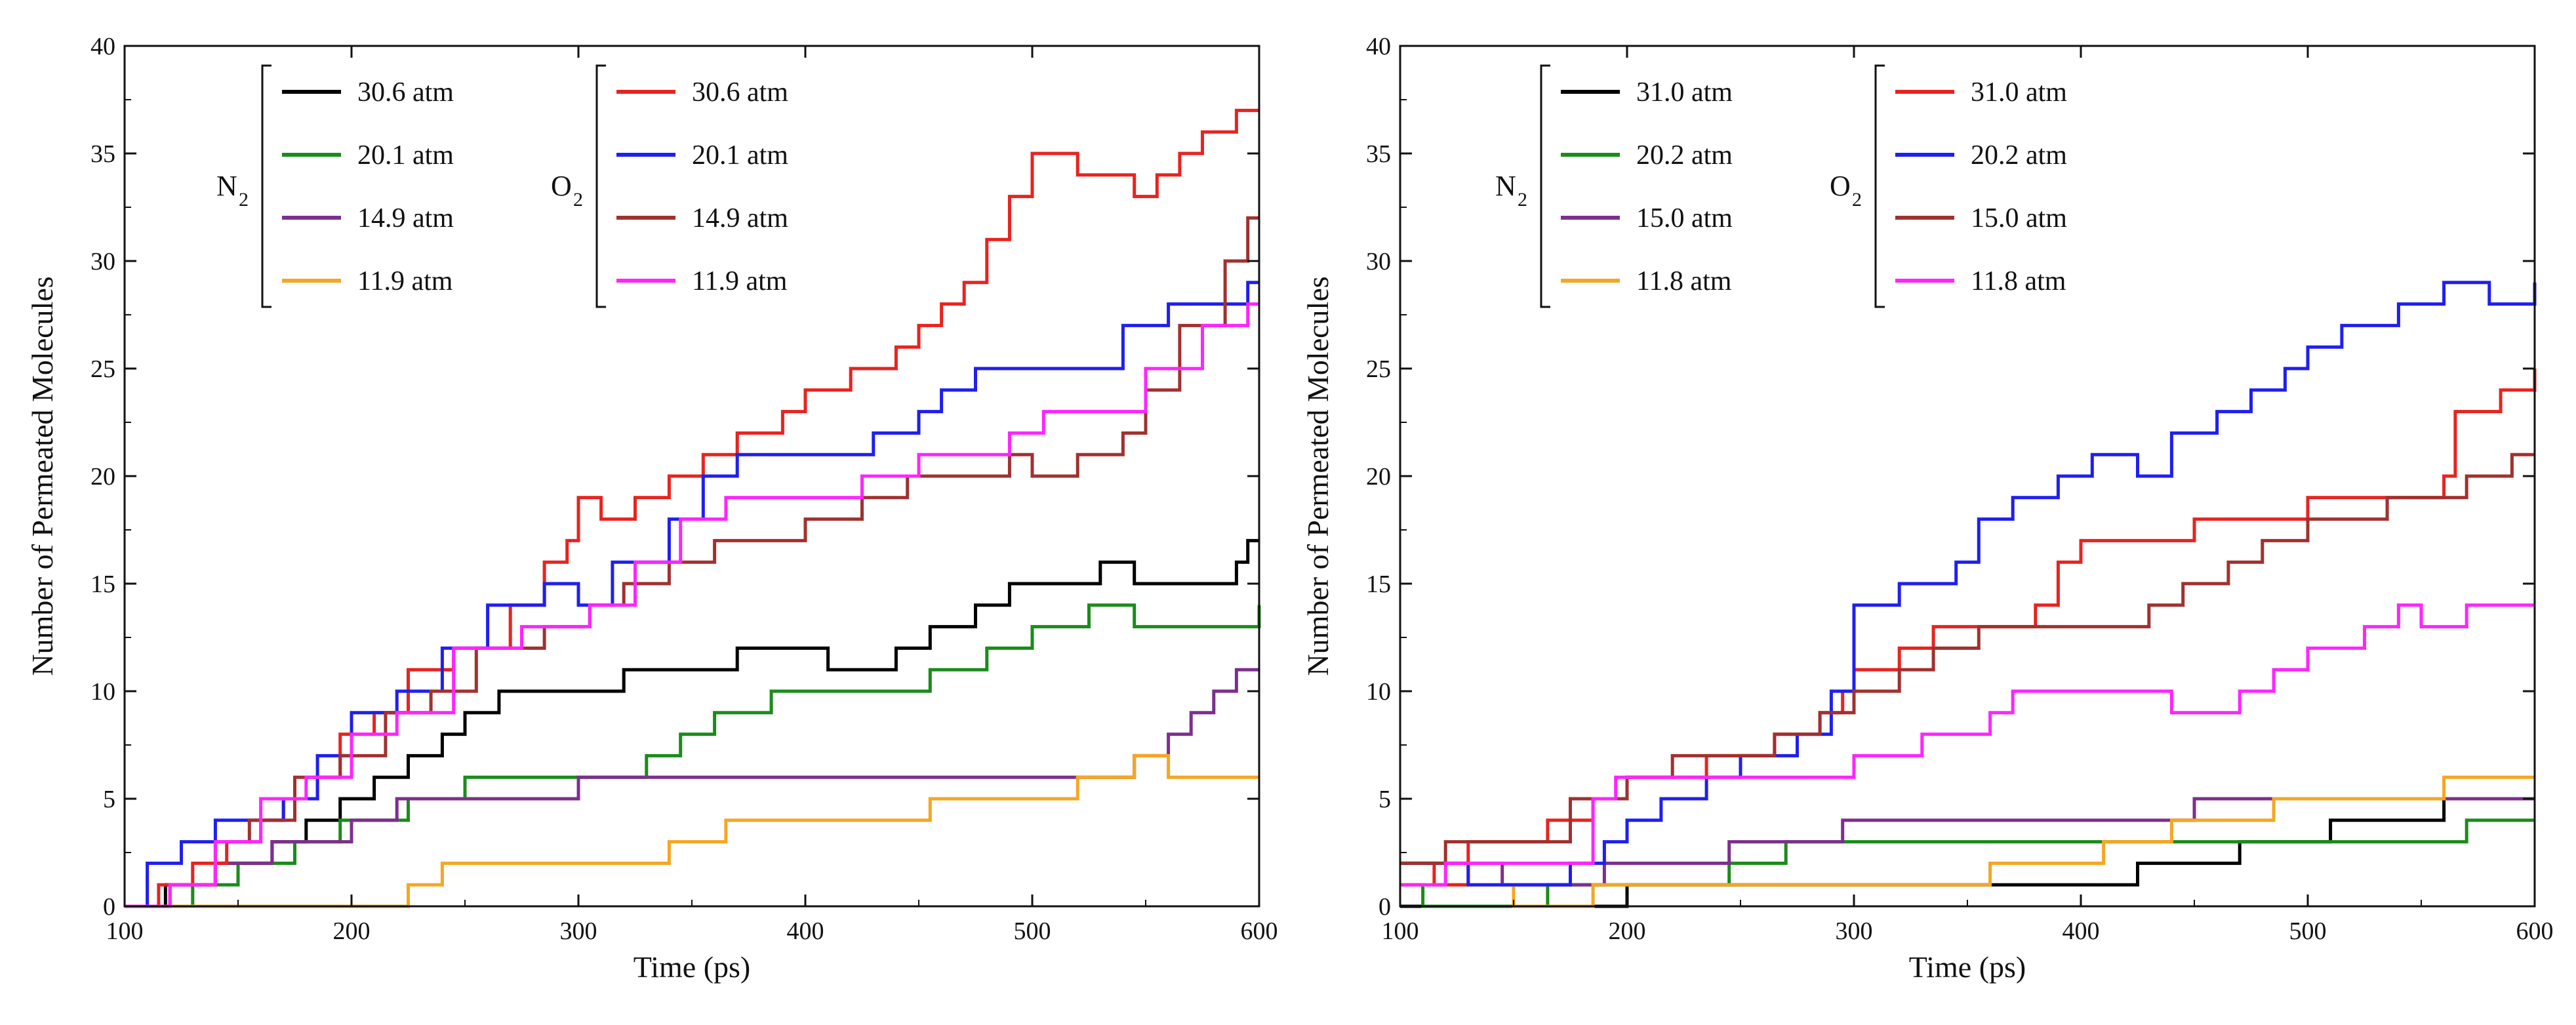 This screenshot has width=2576, height=1025. I want to click on left-x-tick-label: 600, so click(1259, 931).